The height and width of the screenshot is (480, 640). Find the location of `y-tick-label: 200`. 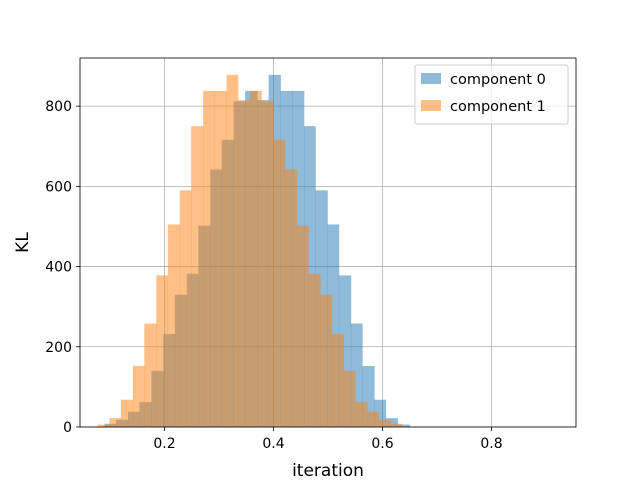

y-tick-label: 200 is located at coordinates (58, 348).